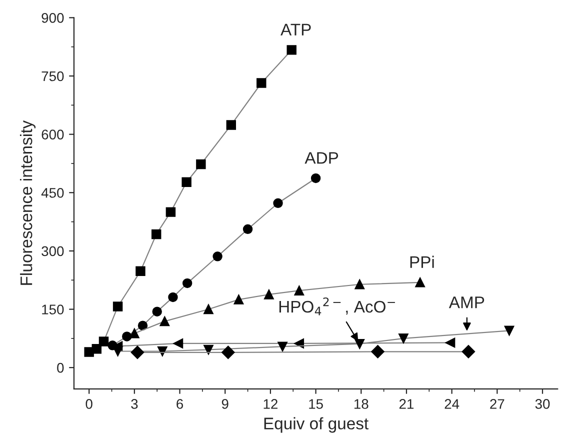 The image size is (569, 442). Describe the element at coordinates (89, 404) in the screenshot. I see `x-tick-label: 0` at that location.